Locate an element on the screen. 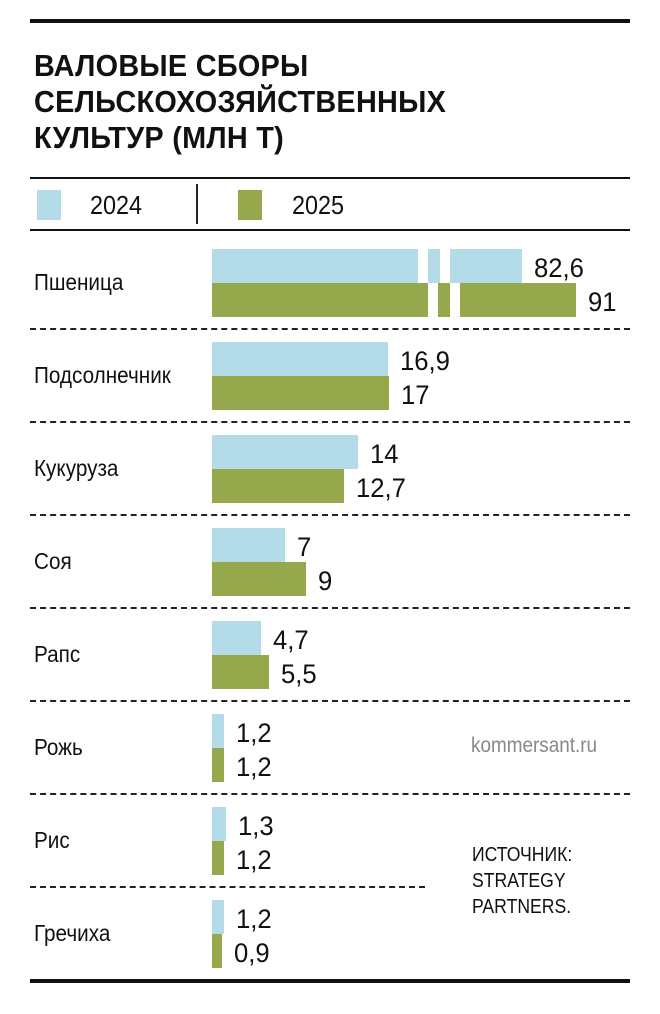  value-label-2024: 4,7 is located at coordinates (290, 640).